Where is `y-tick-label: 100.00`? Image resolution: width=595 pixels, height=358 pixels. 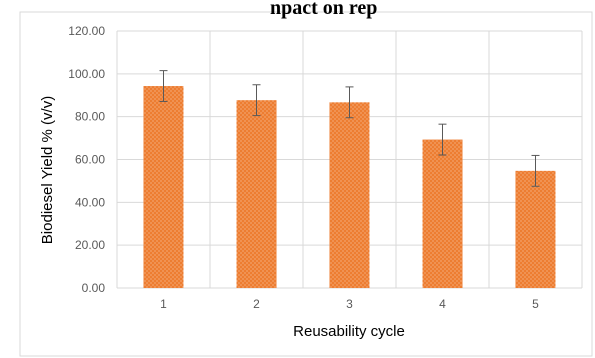 y-tick-label: 100.00 is located at coordinates (86, 74).